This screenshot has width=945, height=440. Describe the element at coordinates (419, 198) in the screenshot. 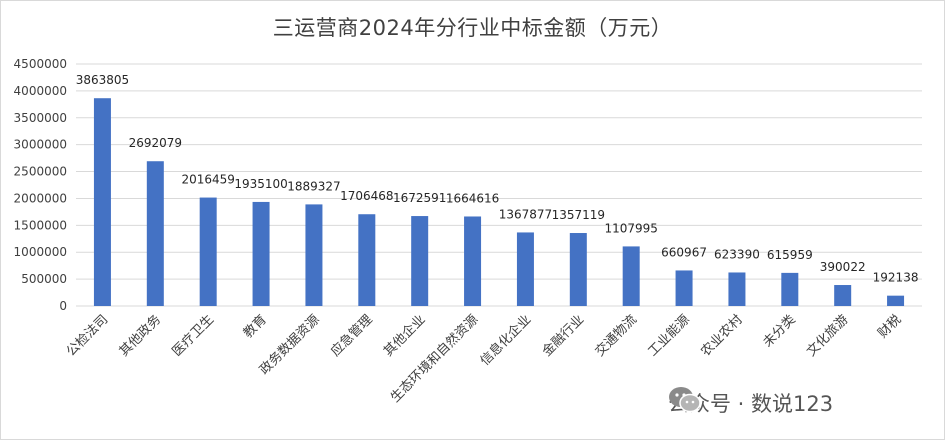

I see `data-label: 1672591` at that location.